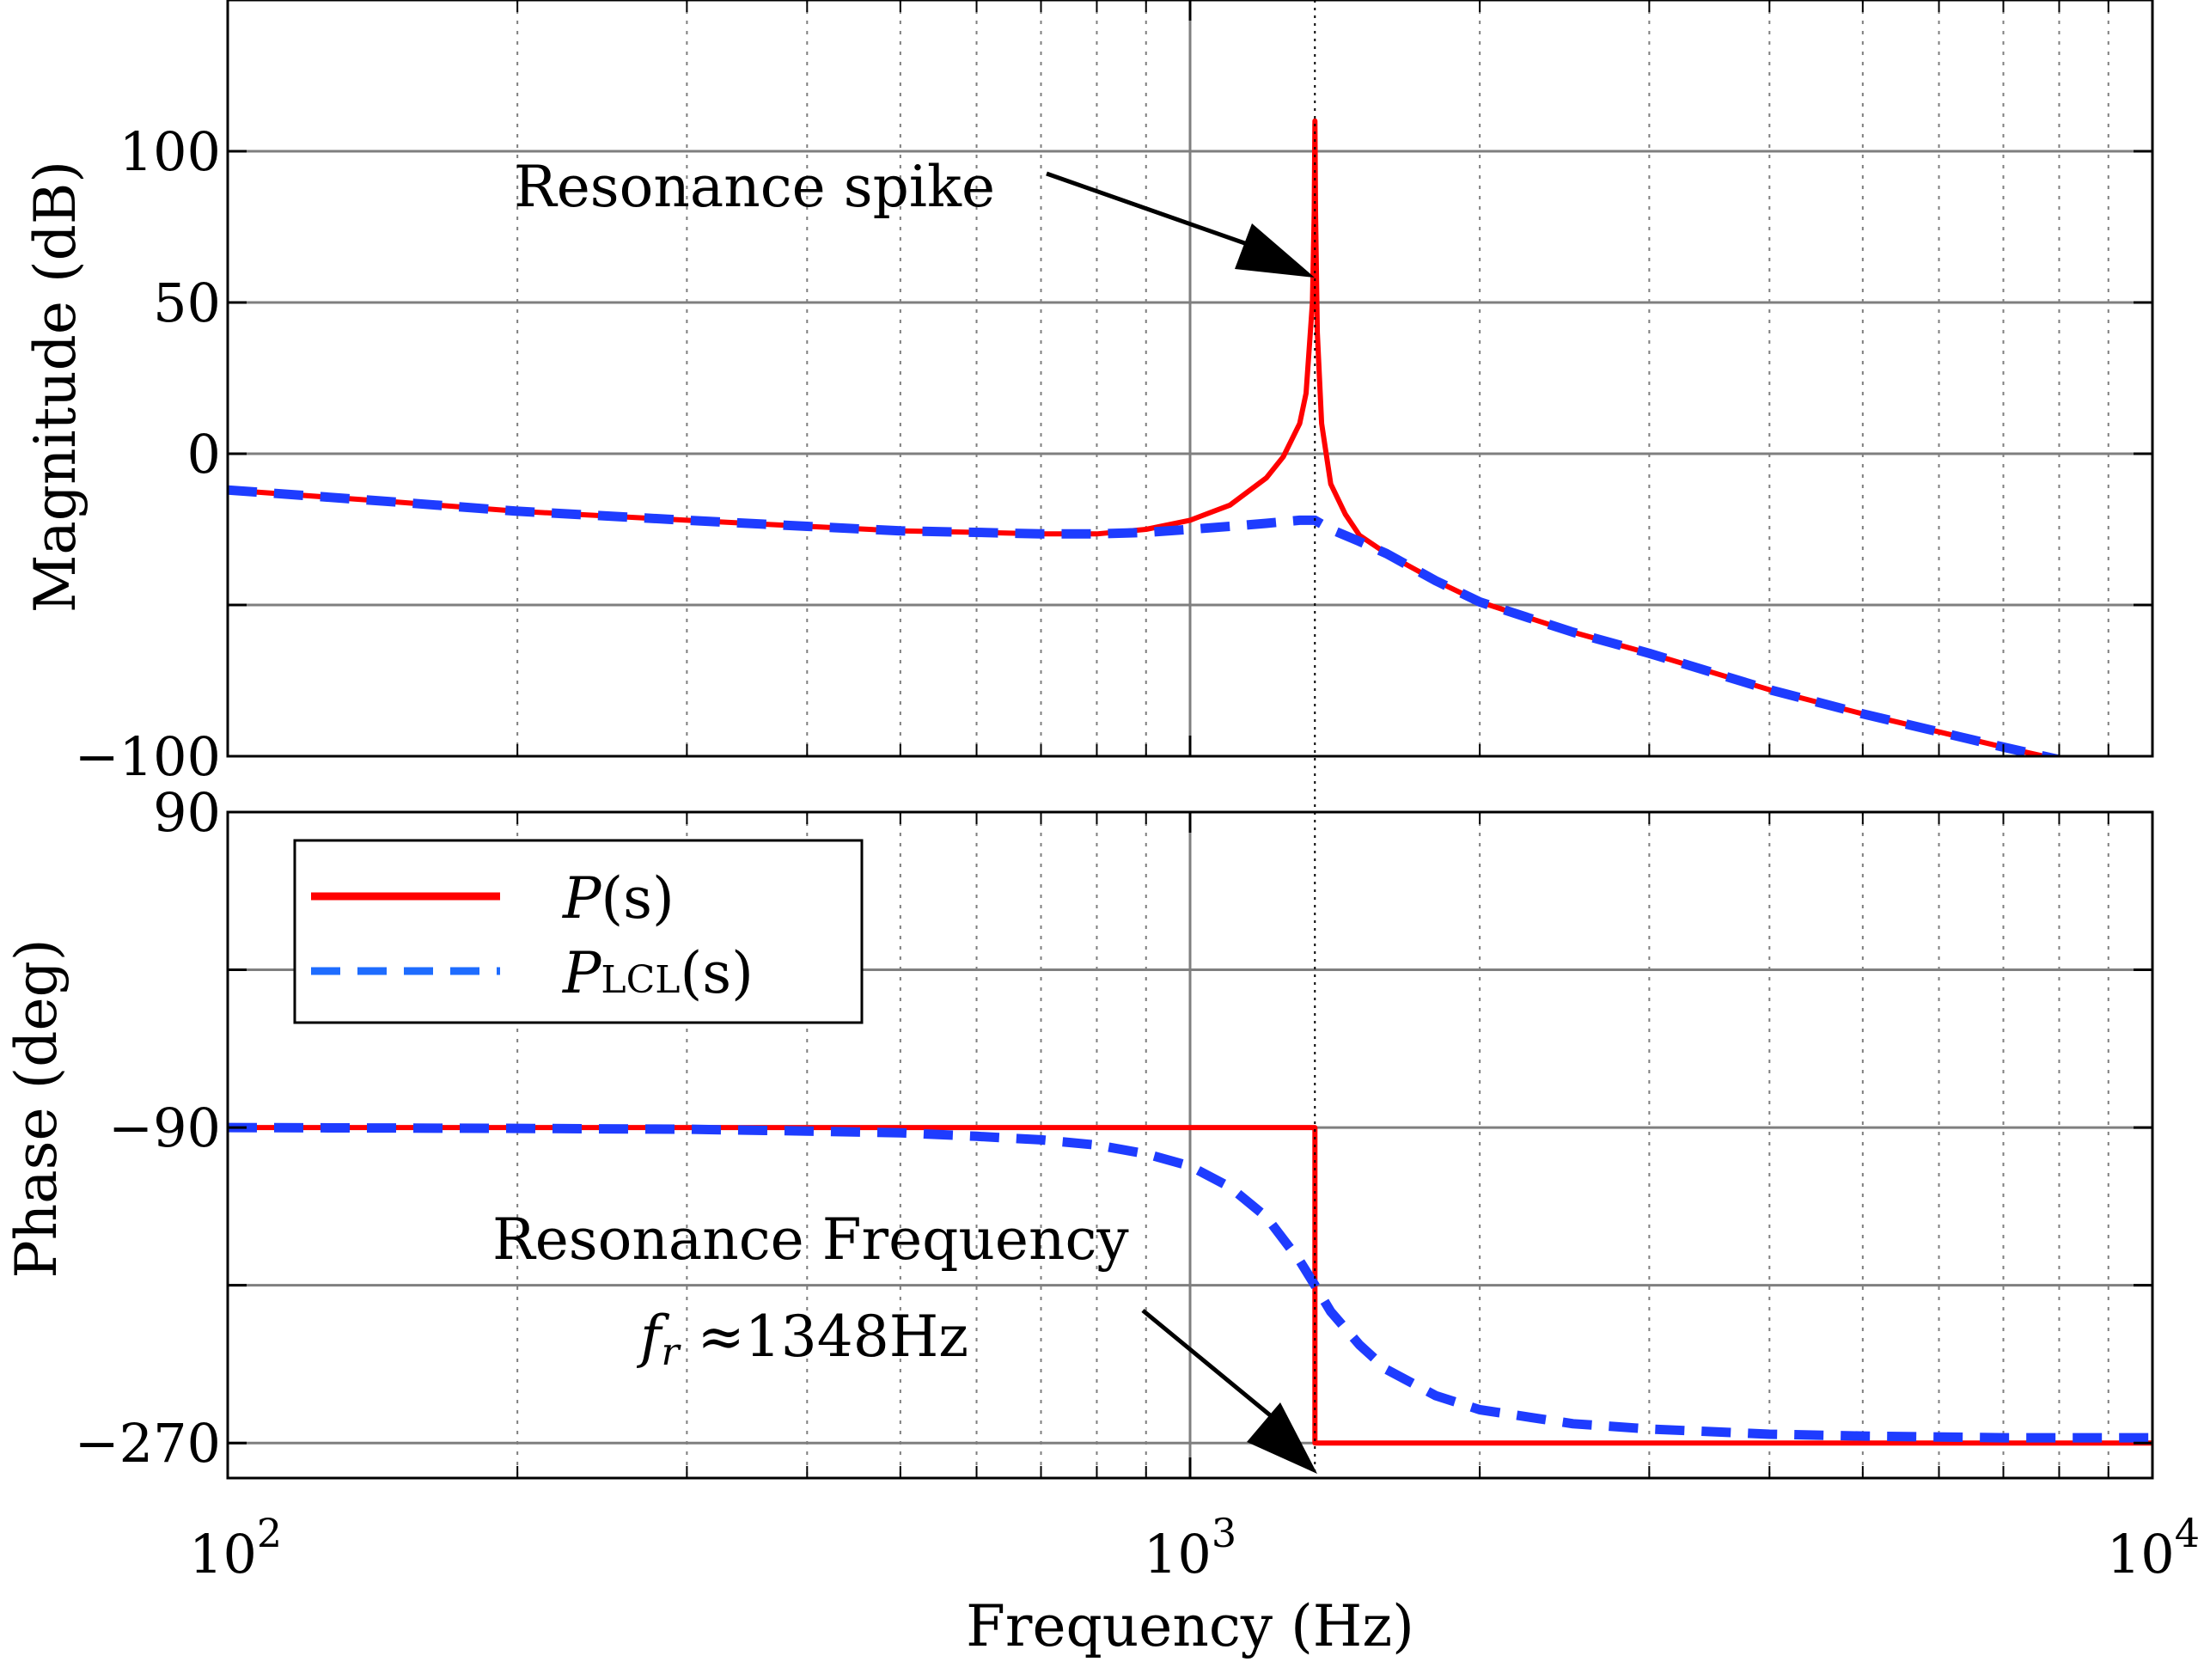  I want to click on y-tick-label: 50, so click(187, 303).